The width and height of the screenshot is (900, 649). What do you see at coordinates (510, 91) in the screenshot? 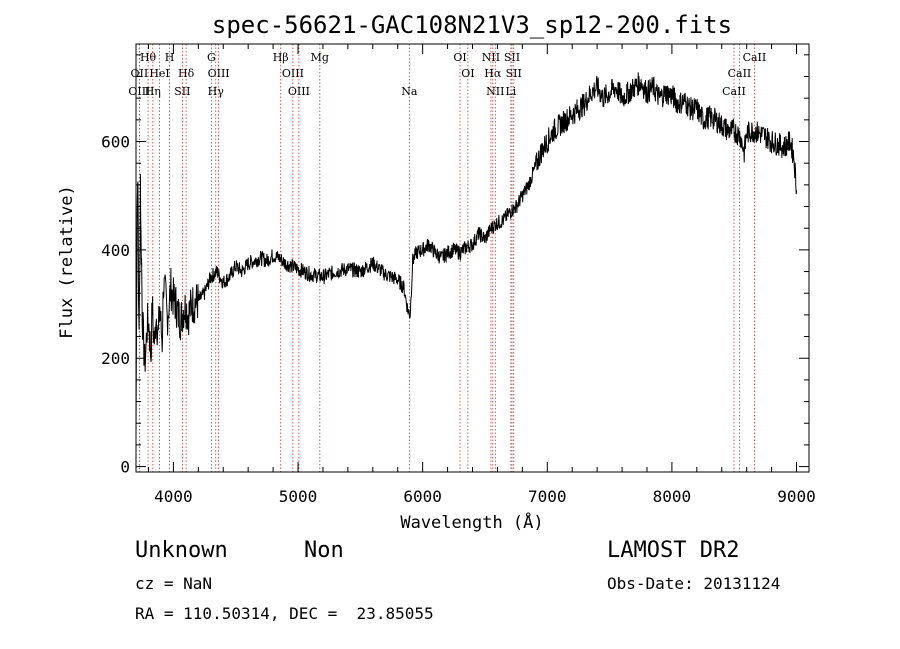
I see `line-marker-label: Li` at bounding box center [510, 91].